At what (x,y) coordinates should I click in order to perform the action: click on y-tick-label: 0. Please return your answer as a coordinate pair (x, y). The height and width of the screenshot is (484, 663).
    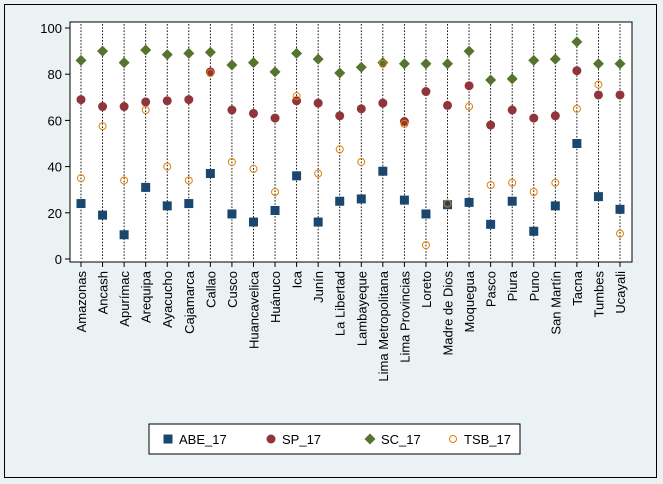
    Looking at the image, I should click on (58, 259).